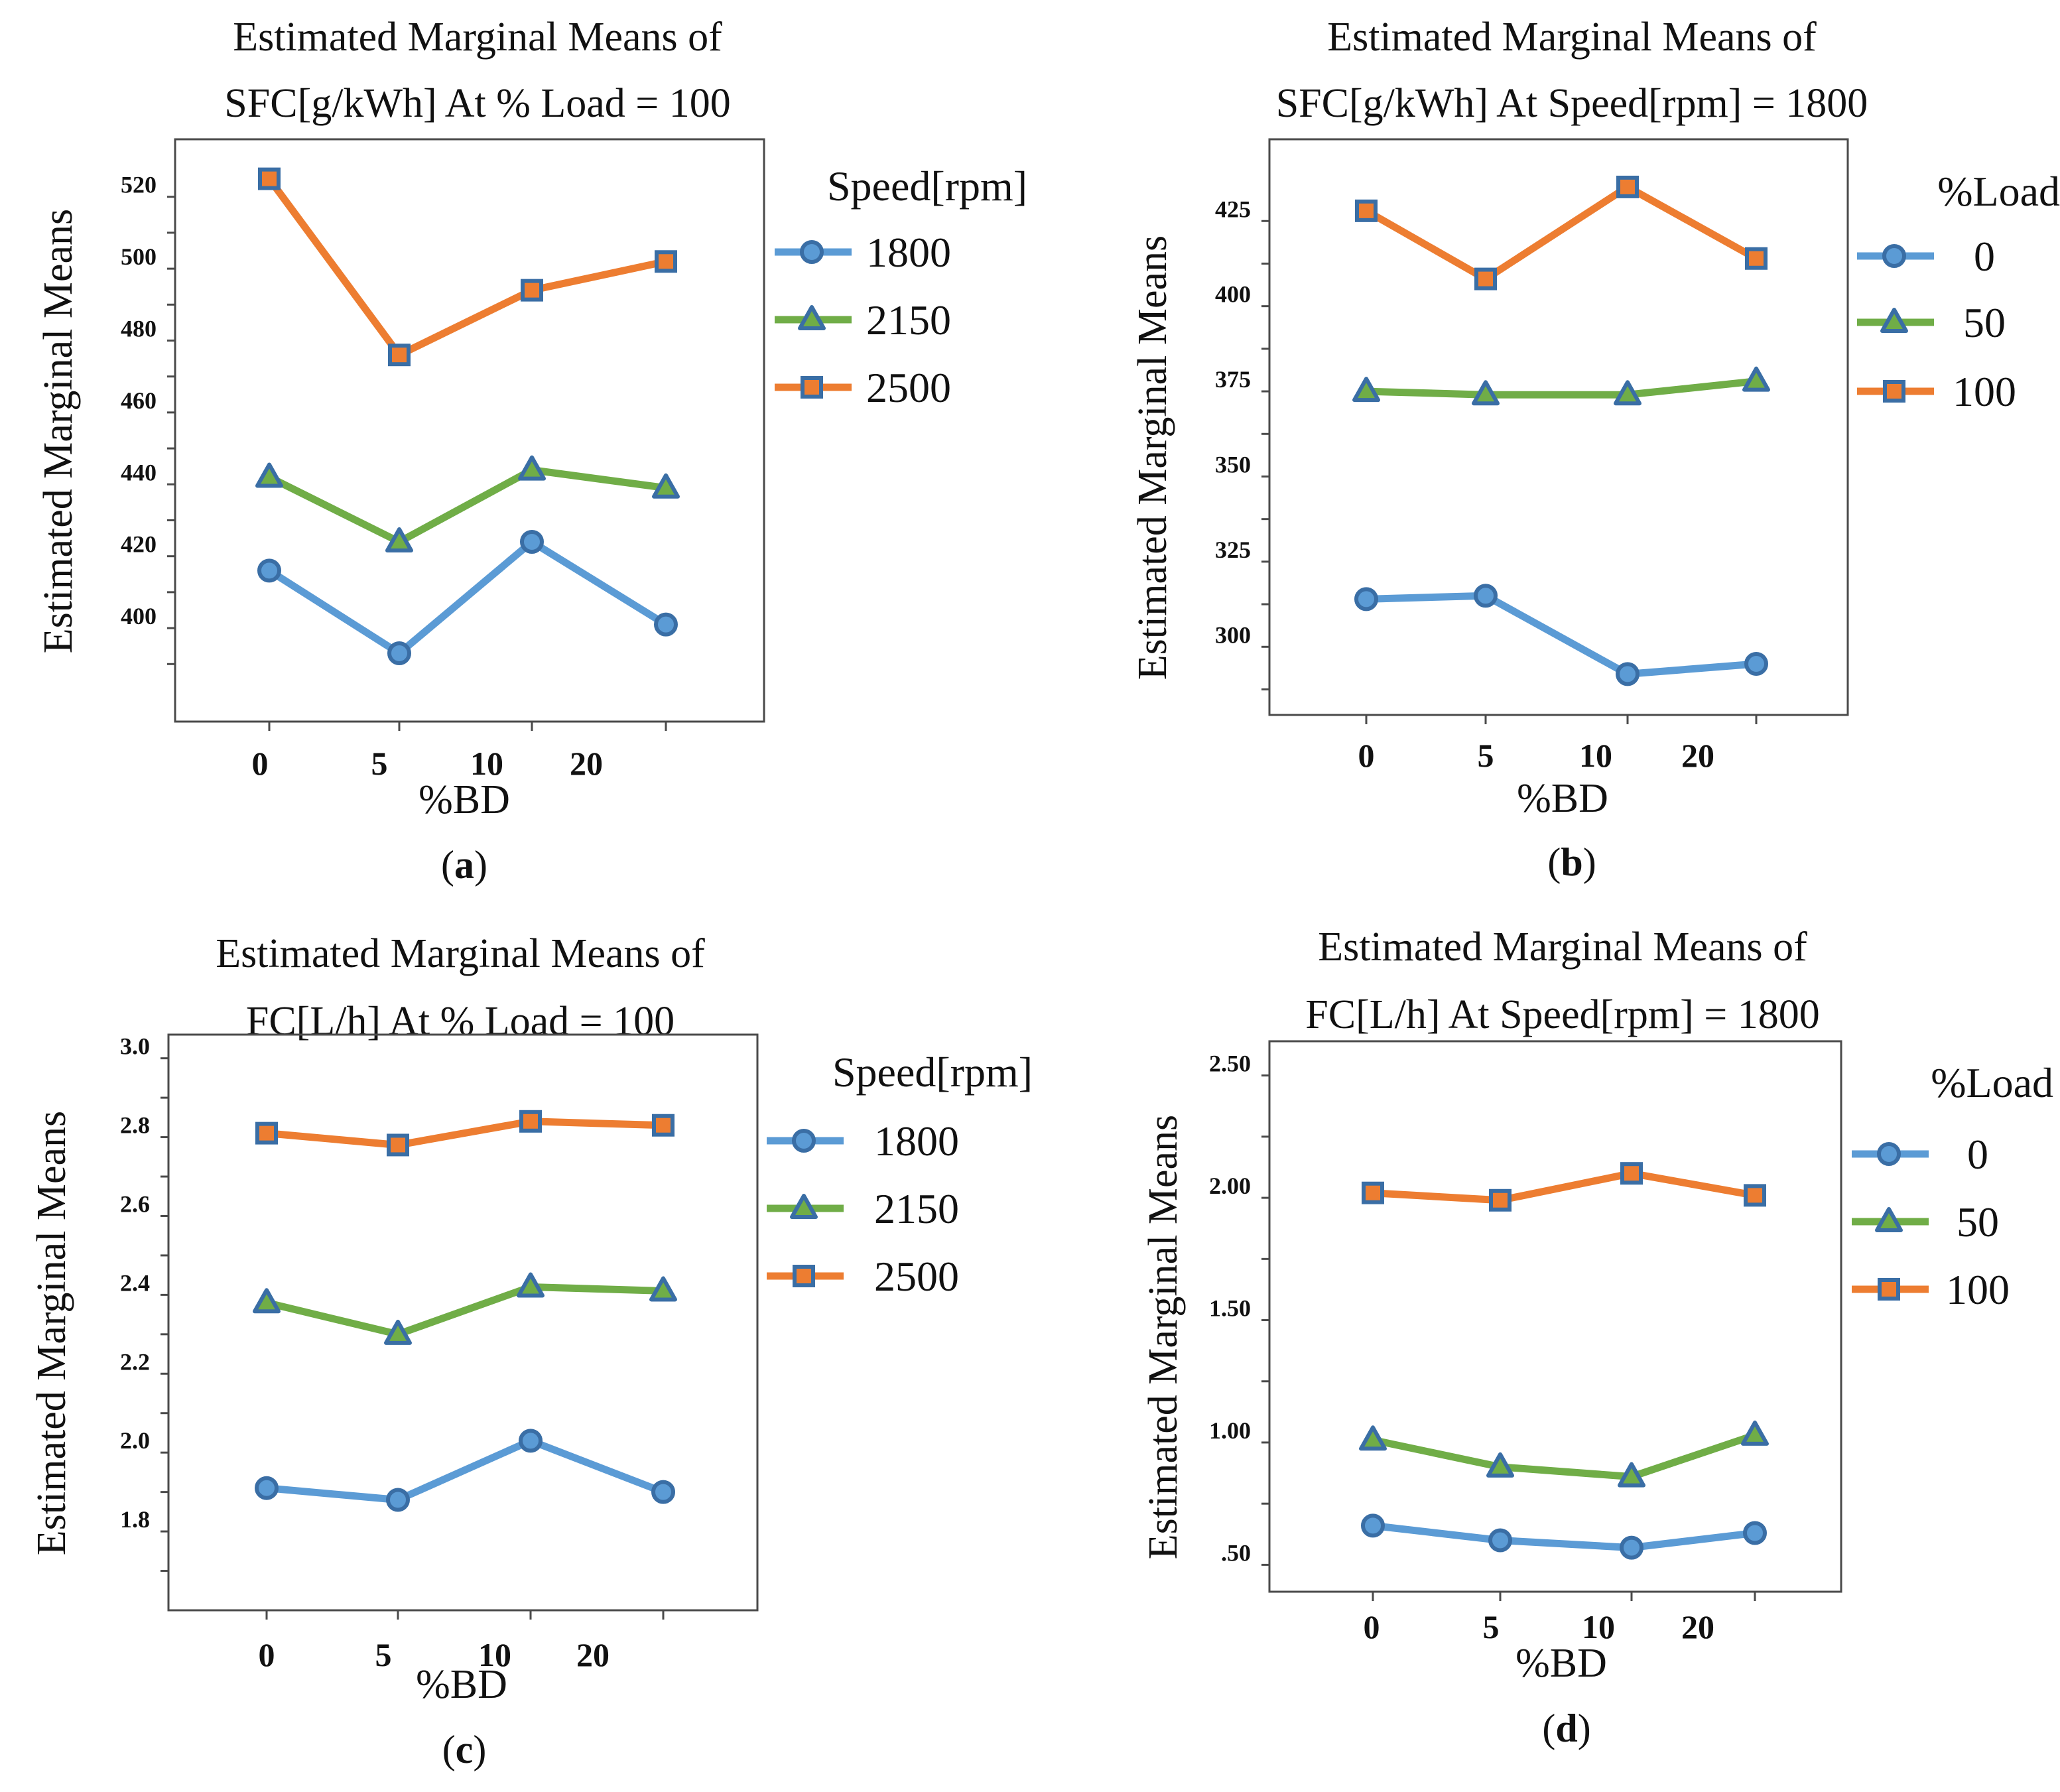 The height and width of the screenshot is (1792, 2060). I want to click on y-tick-label: 1.00, so click(1230, 1430).